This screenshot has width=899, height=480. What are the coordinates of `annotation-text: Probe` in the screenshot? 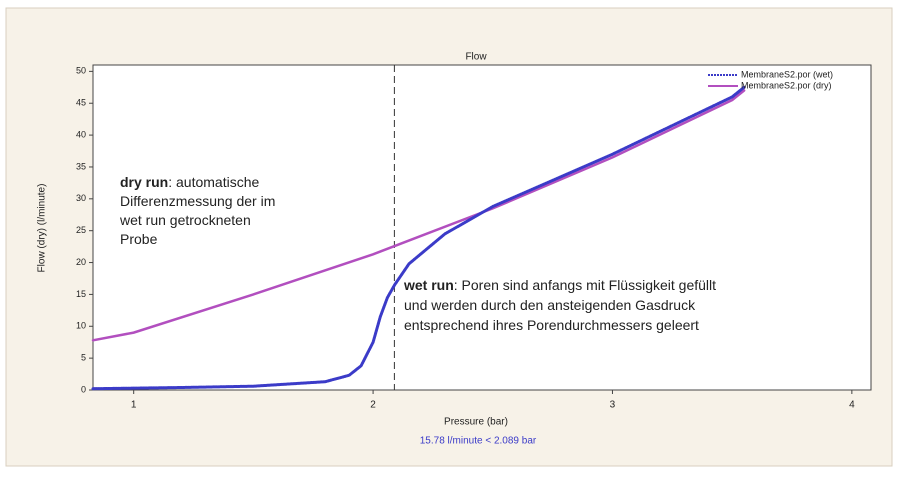 It's located at (139, 239).